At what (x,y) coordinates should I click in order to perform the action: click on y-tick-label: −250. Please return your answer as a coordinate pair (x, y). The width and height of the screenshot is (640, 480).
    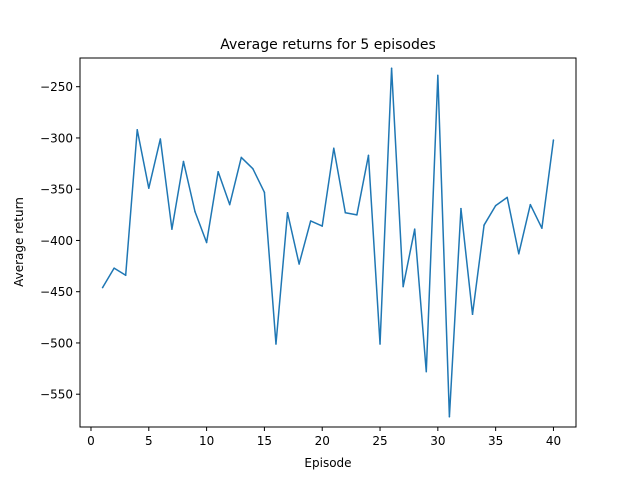
    Looking at the image, I should click on (56, 87).